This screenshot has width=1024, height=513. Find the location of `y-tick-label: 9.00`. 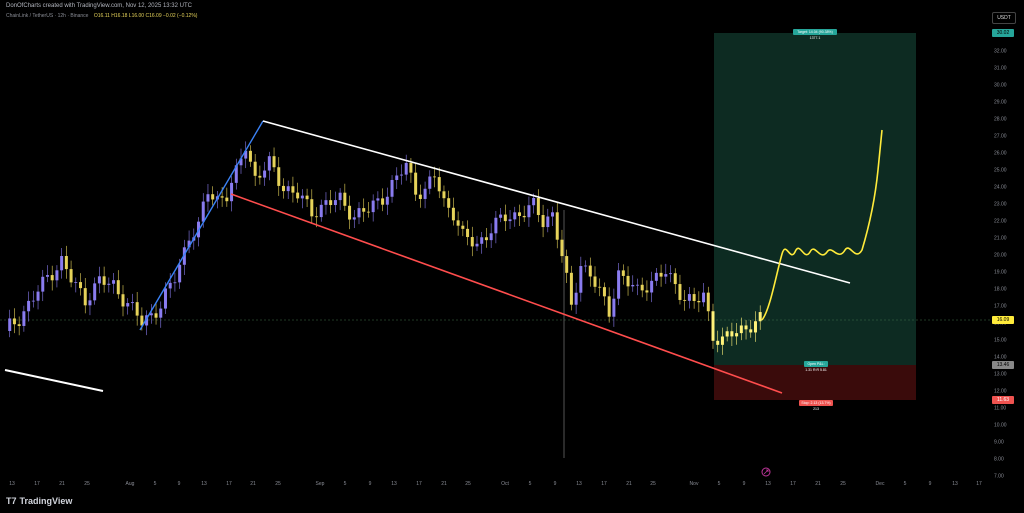

y-tick-label: 9.00 is located at coordinates (999, 443).